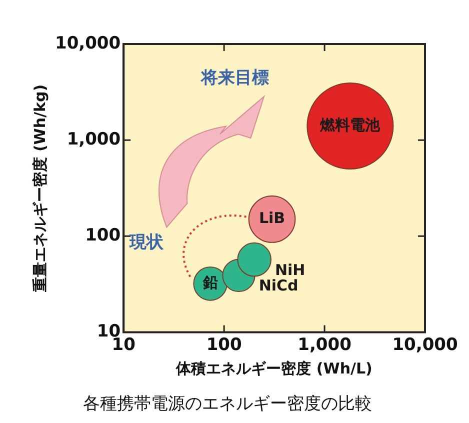  Describe the element at coordinates (272, 218) in the screenshot. I see `series-label: LiB` at that location.